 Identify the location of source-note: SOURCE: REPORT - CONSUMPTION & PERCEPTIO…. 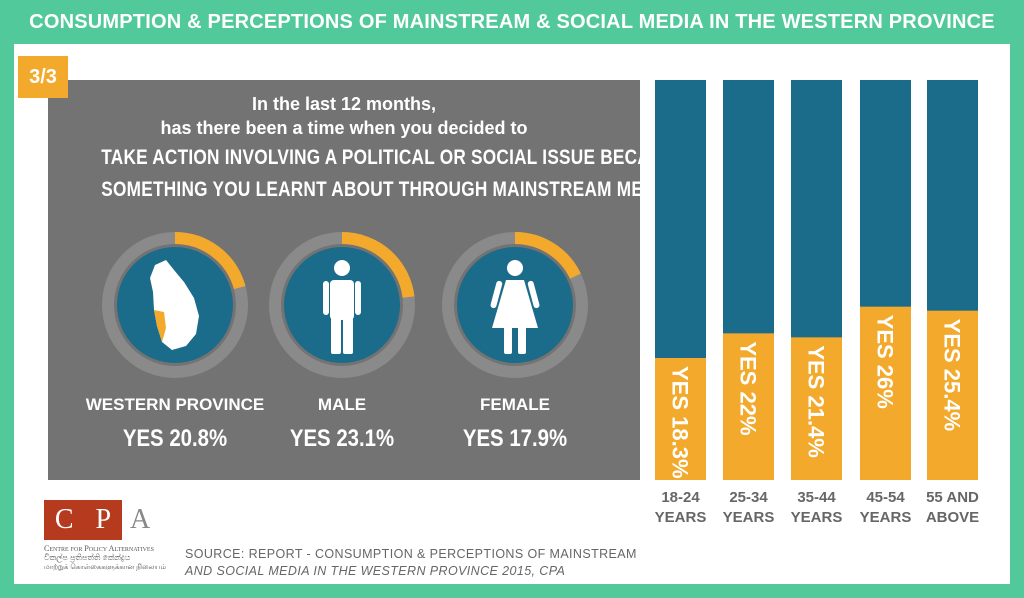
(411, 563).